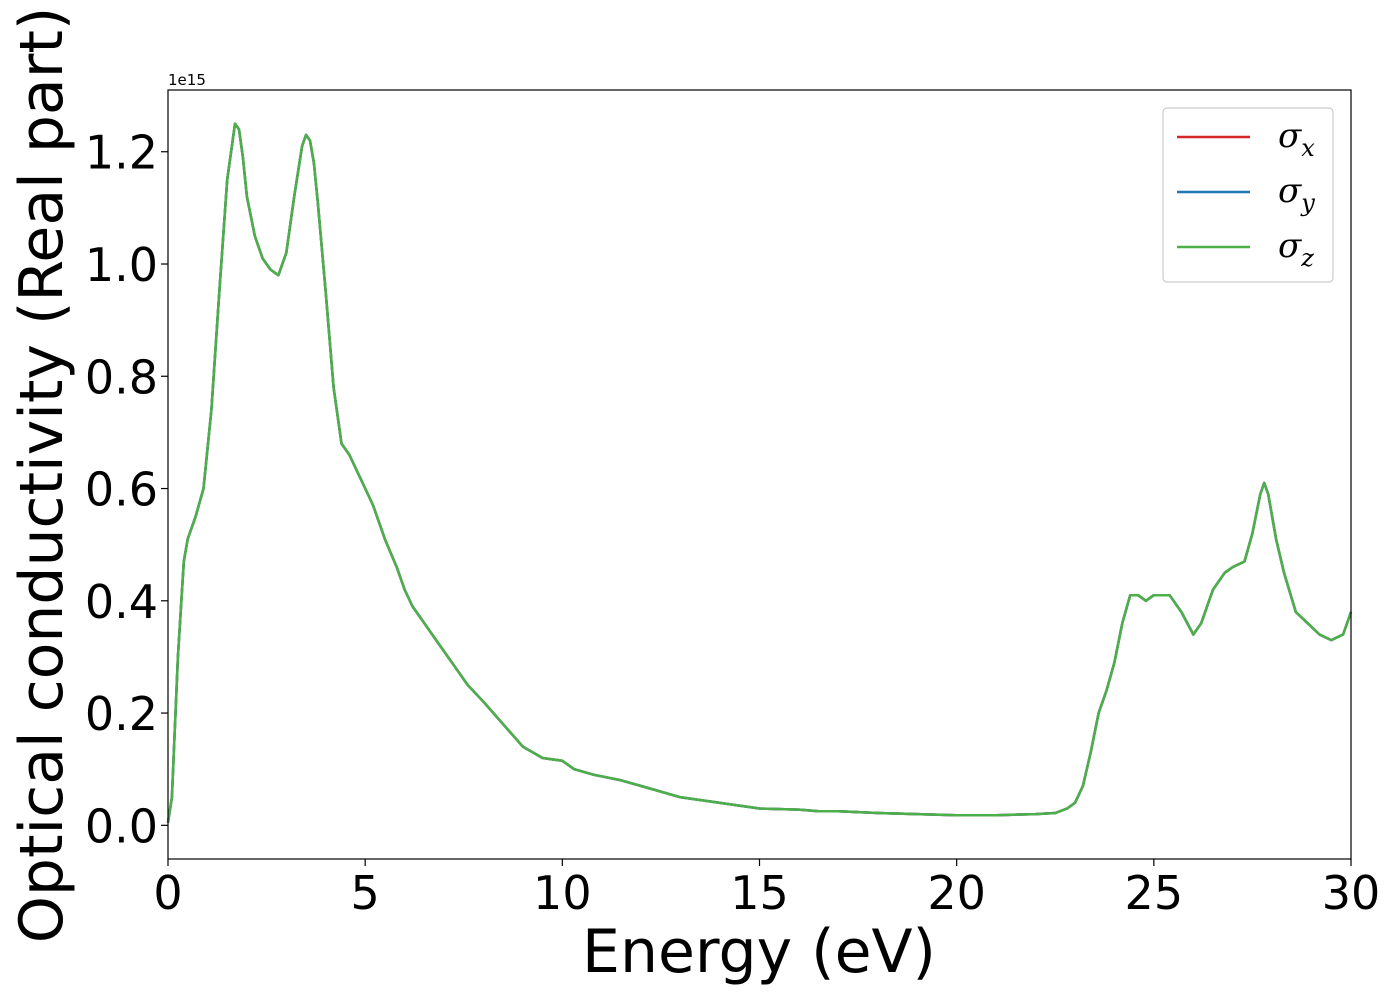 This screenshot has height=1000, width=1400. Describe the element at coordinates (121, 265) in the screenshot. I see `y-tick-label: 1.0` at that location.